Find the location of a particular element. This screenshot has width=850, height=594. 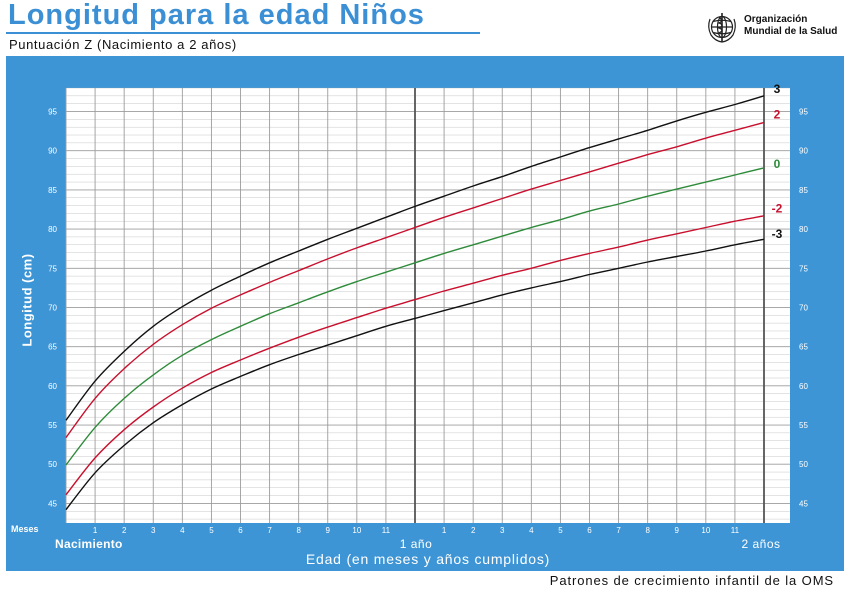

y-tick-label-left: 90 is located at coordinates (52, 151).